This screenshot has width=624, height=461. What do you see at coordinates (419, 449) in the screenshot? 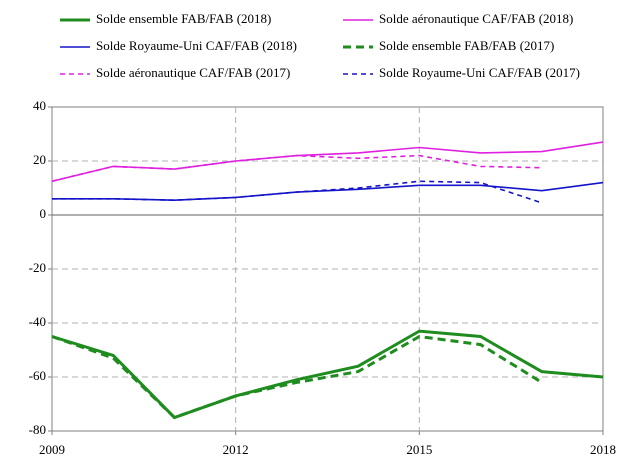
I see `x-tick-label: 2015` at bounding box center [419, 449].